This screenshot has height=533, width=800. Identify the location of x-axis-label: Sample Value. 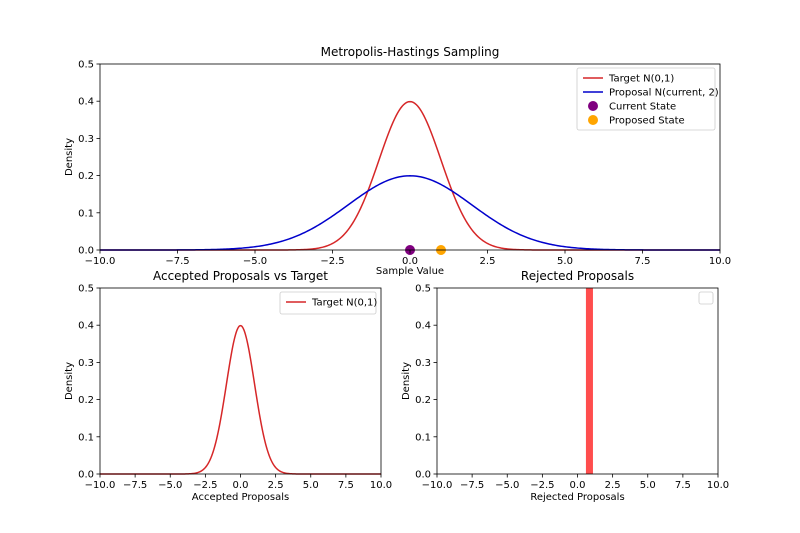
(410, 271).